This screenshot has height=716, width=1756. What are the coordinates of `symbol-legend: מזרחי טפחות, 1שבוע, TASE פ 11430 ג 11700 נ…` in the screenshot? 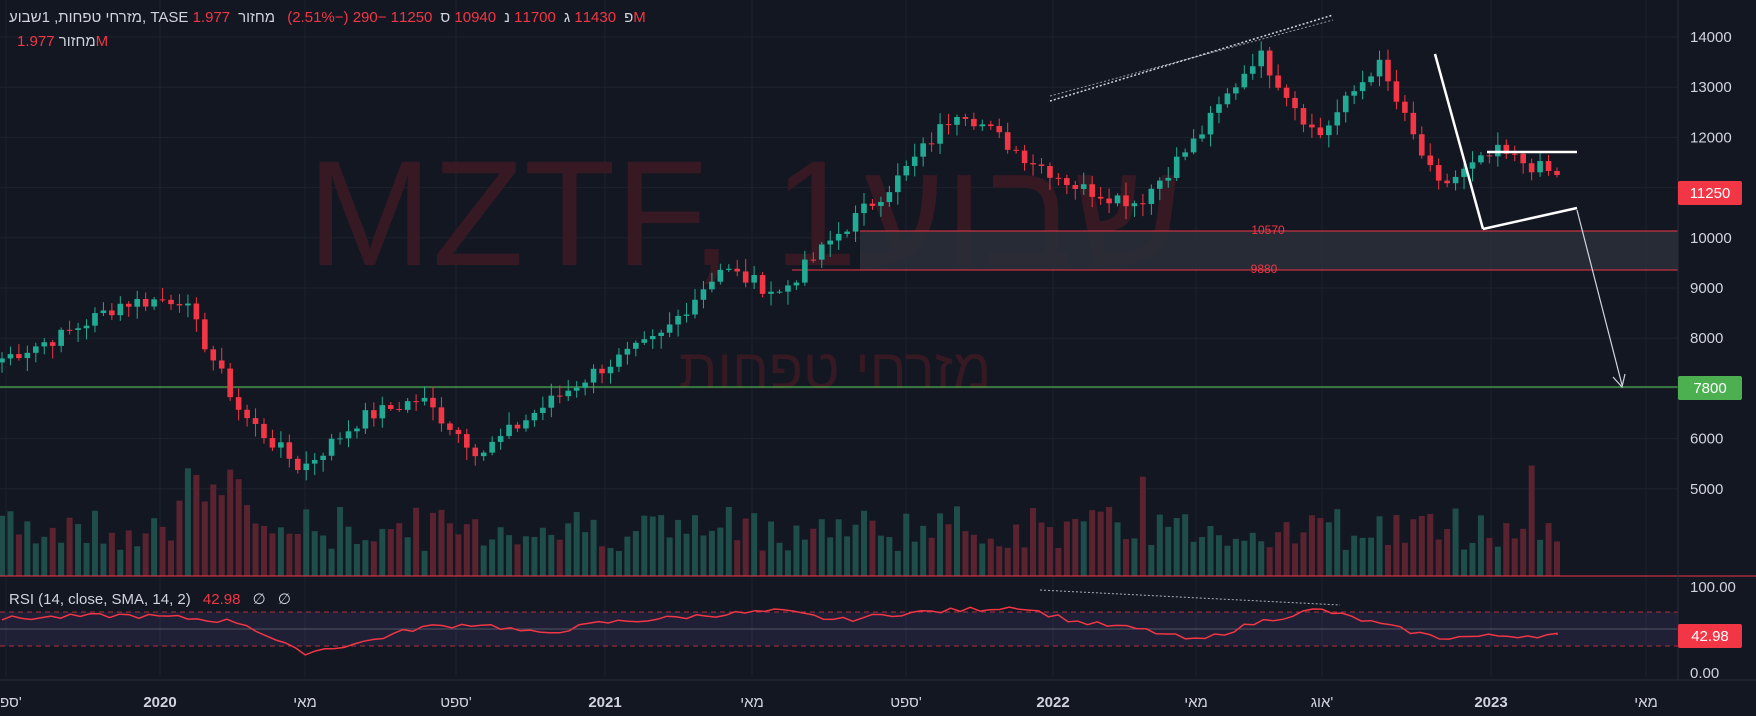 It's located at (327, 17).